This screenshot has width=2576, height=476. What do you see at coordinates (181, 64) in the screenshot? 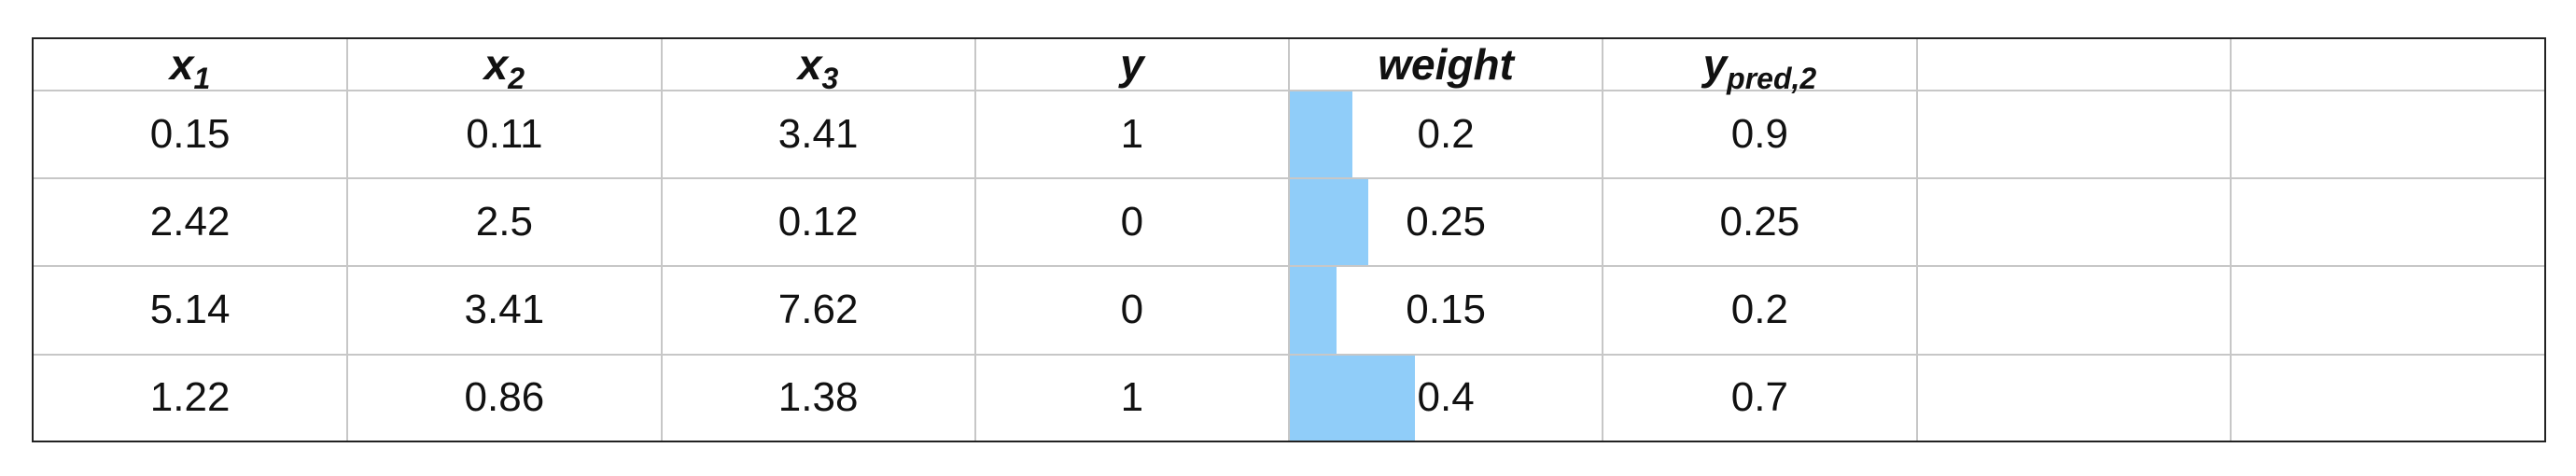
I see `header-x1-base: x` at bounding box center [181, 64].